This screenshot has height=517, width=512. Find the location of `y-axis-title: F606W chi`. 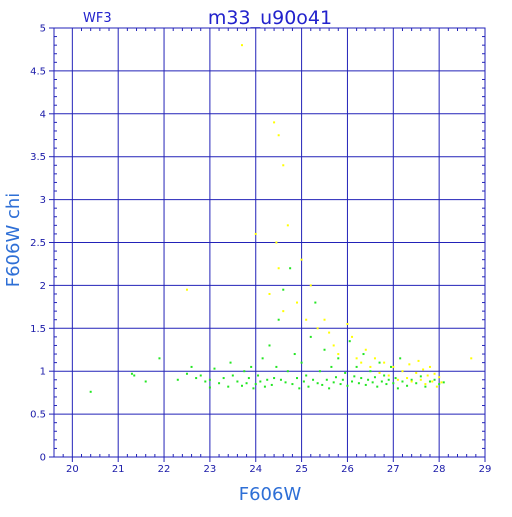

y-axis-title: F606W chi is located at coordinates (13, 240).